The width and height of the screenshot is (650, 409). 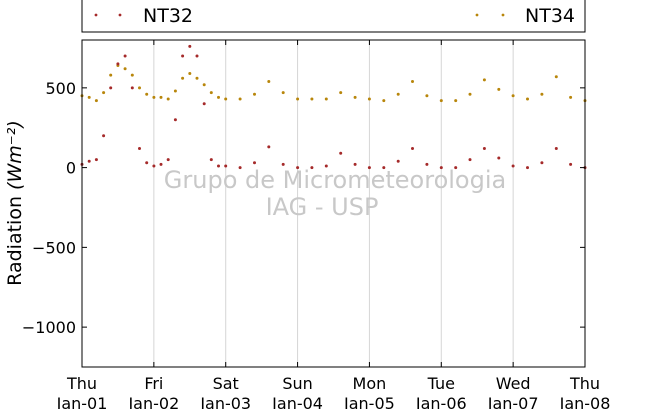 I want to click on legend-entry-nt32: NT32, so click(x=143, y=16).